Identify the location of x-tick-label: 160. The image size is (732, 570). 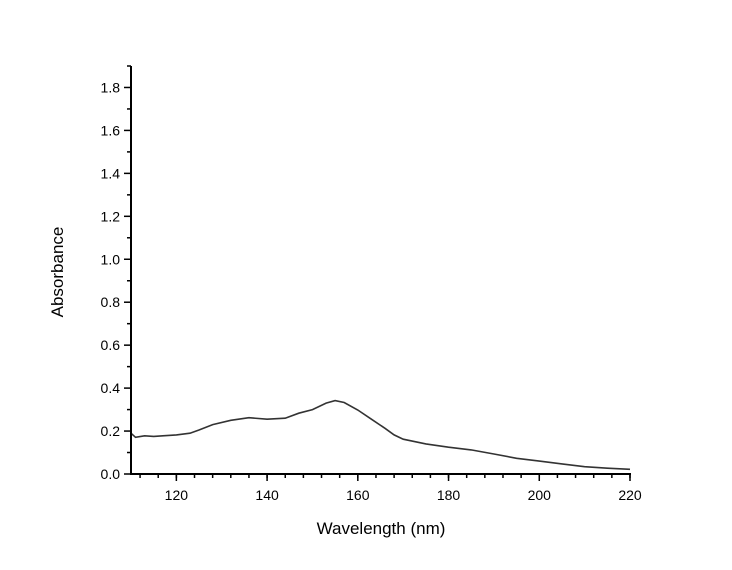
(358, 495).